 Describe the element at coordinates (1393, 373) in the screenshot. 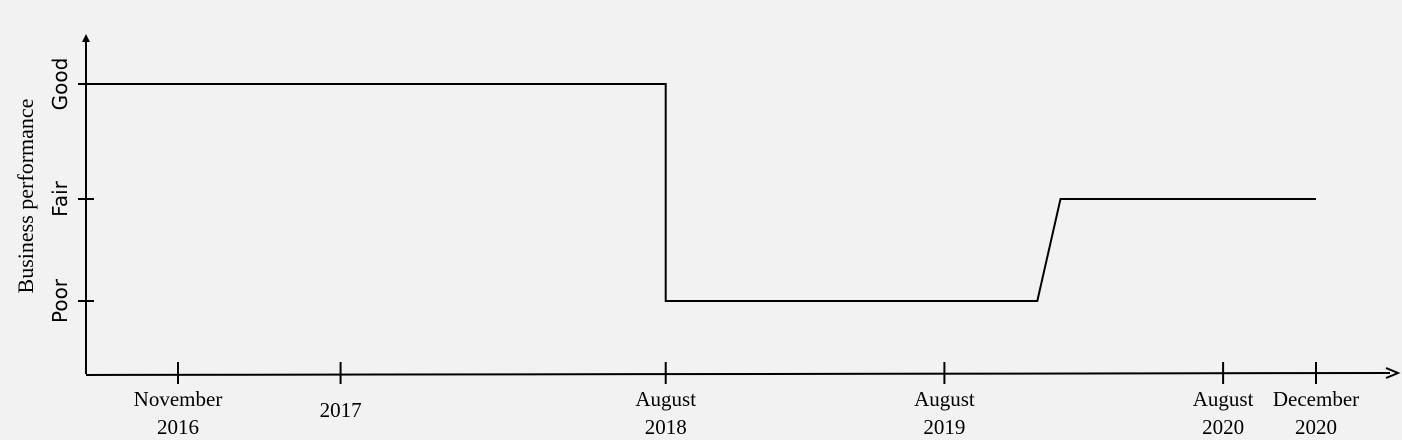

I see `x-axis-arrow-icon` at that location.